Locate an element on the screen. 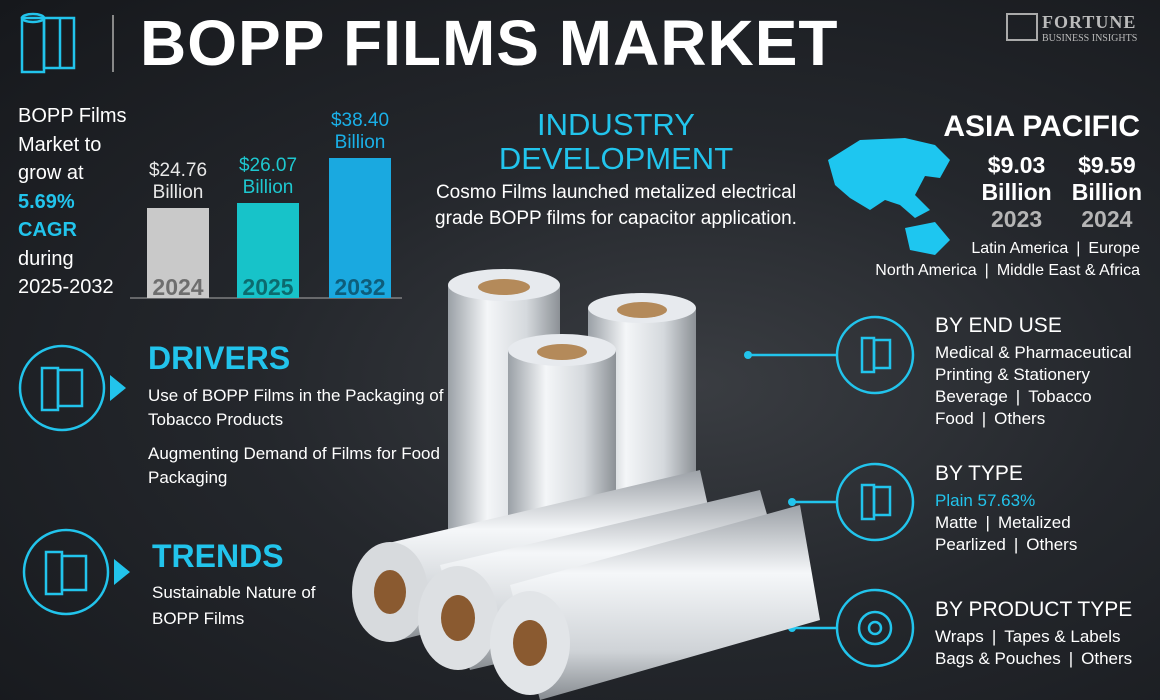 Image resolution: width=1160 pixels, height=700 pixels. drivers-title: DRIVERS is located at coordinates (219, 358).